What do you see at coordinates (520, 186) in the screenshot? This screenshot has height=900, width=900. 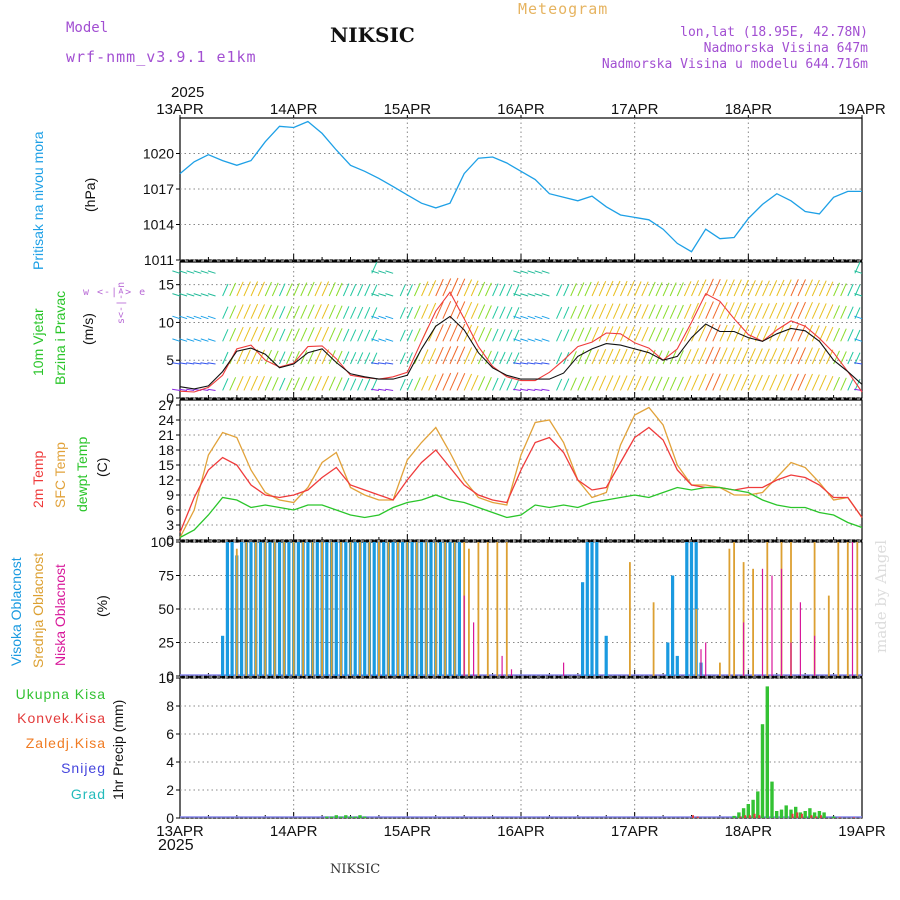 I see `pressure-line` at bounding box center [520, 186].